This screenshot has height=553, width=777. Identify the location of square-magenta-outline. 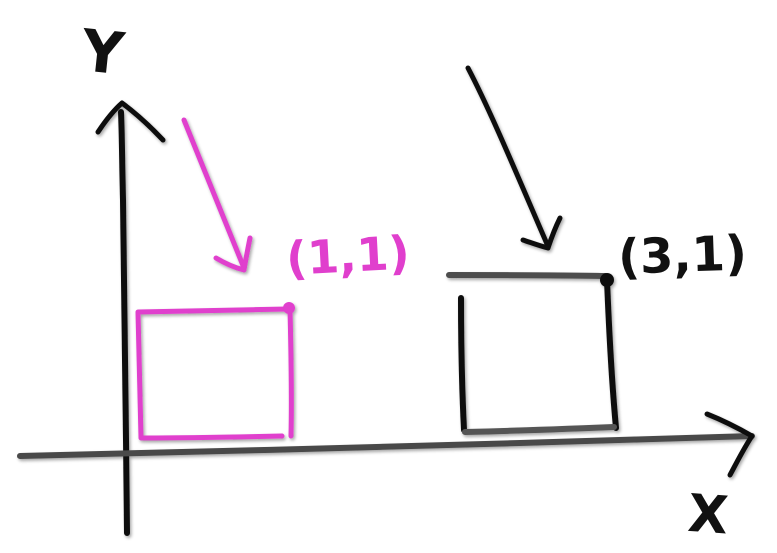
(214, 373).